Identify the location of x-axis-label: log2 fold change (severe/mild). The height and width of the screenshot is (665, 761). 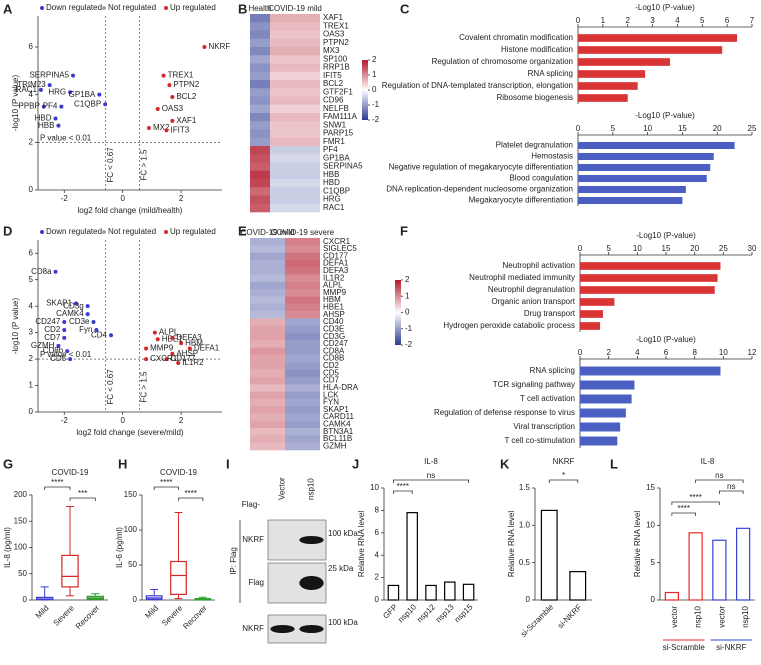
(130, 432).